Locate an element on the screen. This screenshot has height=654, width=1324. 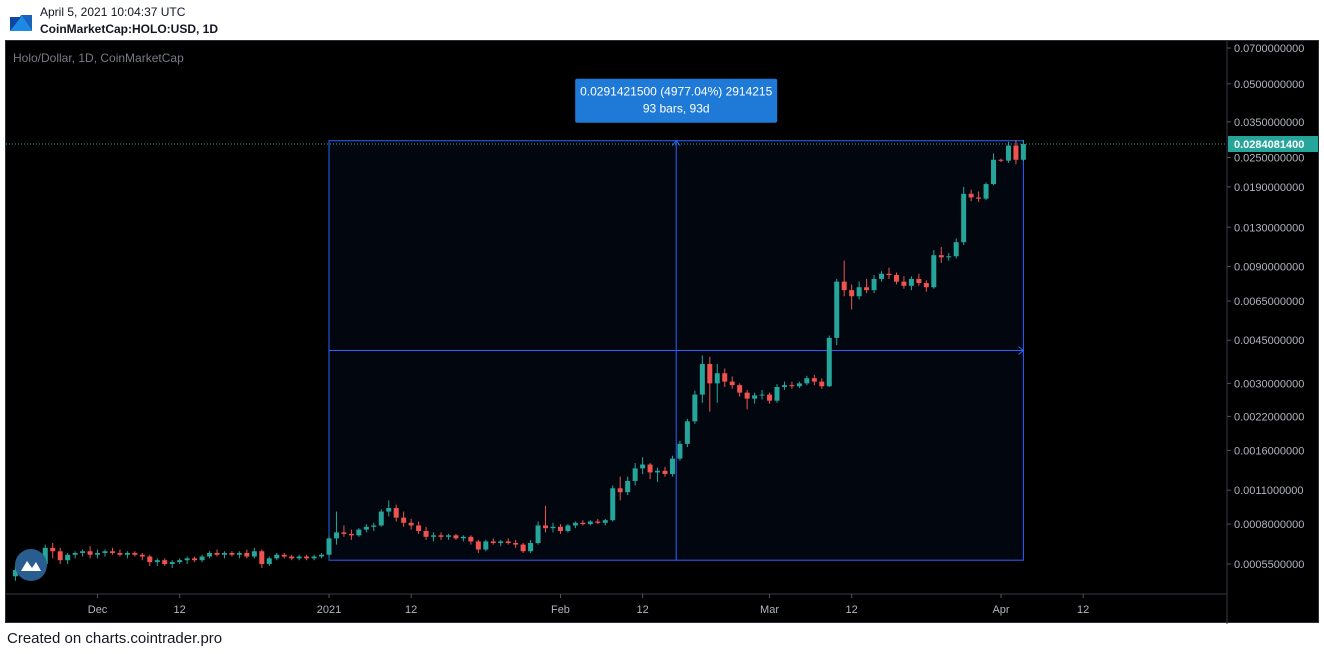
y-tick-label: 0.0022000000 is located at coordinates (1269, 417).